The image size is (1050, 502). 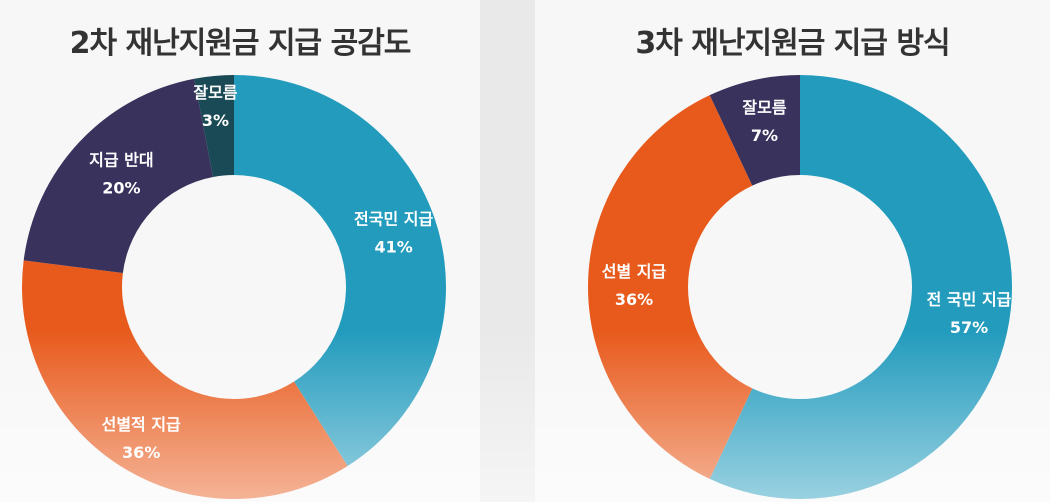 What do you see at coordinates (969, 299) in the screenshot?
I see `slice-category-label-1: 전 국민 지급` at bounding box center [969, 299].